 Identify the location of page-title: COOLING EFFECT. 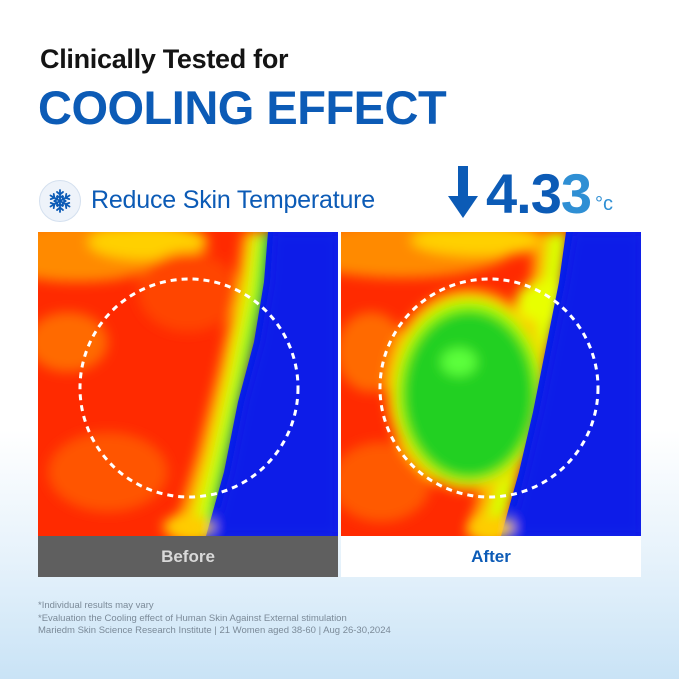
(242, 107).